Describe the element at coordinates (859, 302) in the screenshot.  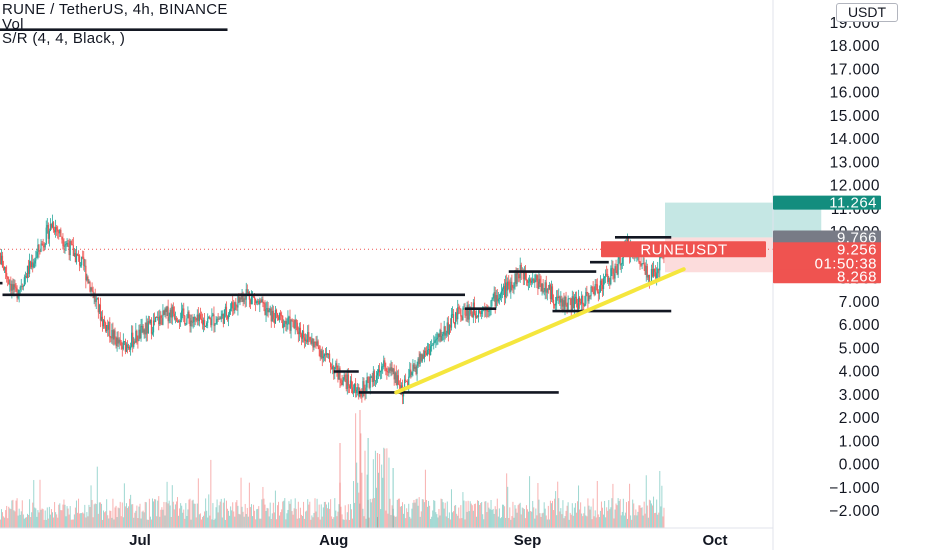
I see `y-tick-label: 7.000` at that location.